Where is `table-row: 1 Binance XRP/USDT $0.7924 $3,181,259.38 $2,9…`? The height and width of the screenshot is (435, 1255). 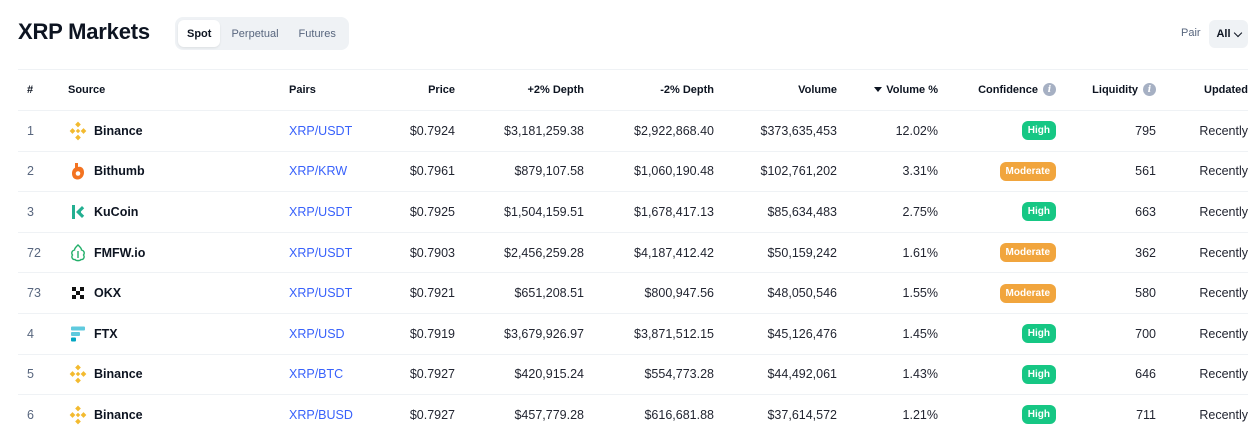 table-row: 1 Binance XRP/USDT $0.7924 $3,181,259.38 $2,9… is located at coordinates (633, 131).